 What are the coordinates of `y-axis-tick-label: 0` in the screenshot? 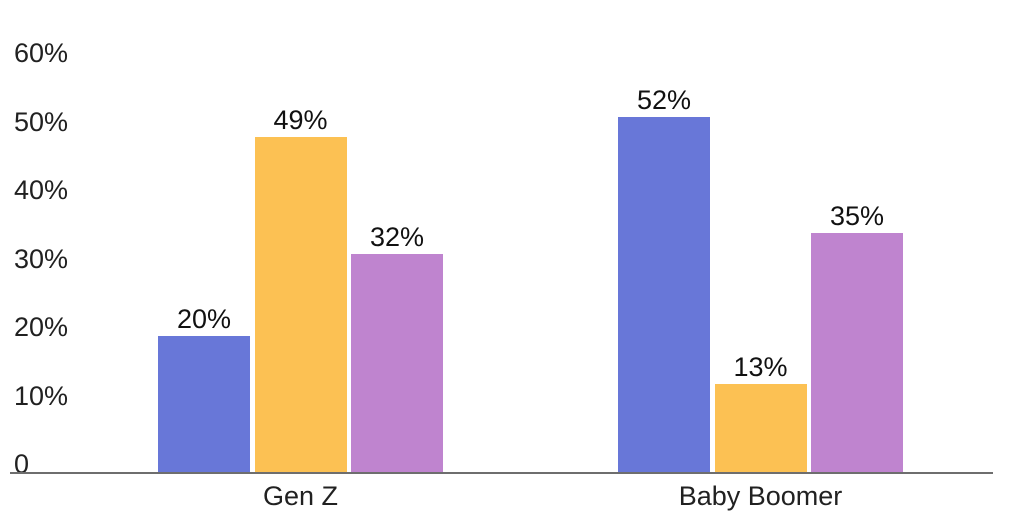 It's located at (22, 464).